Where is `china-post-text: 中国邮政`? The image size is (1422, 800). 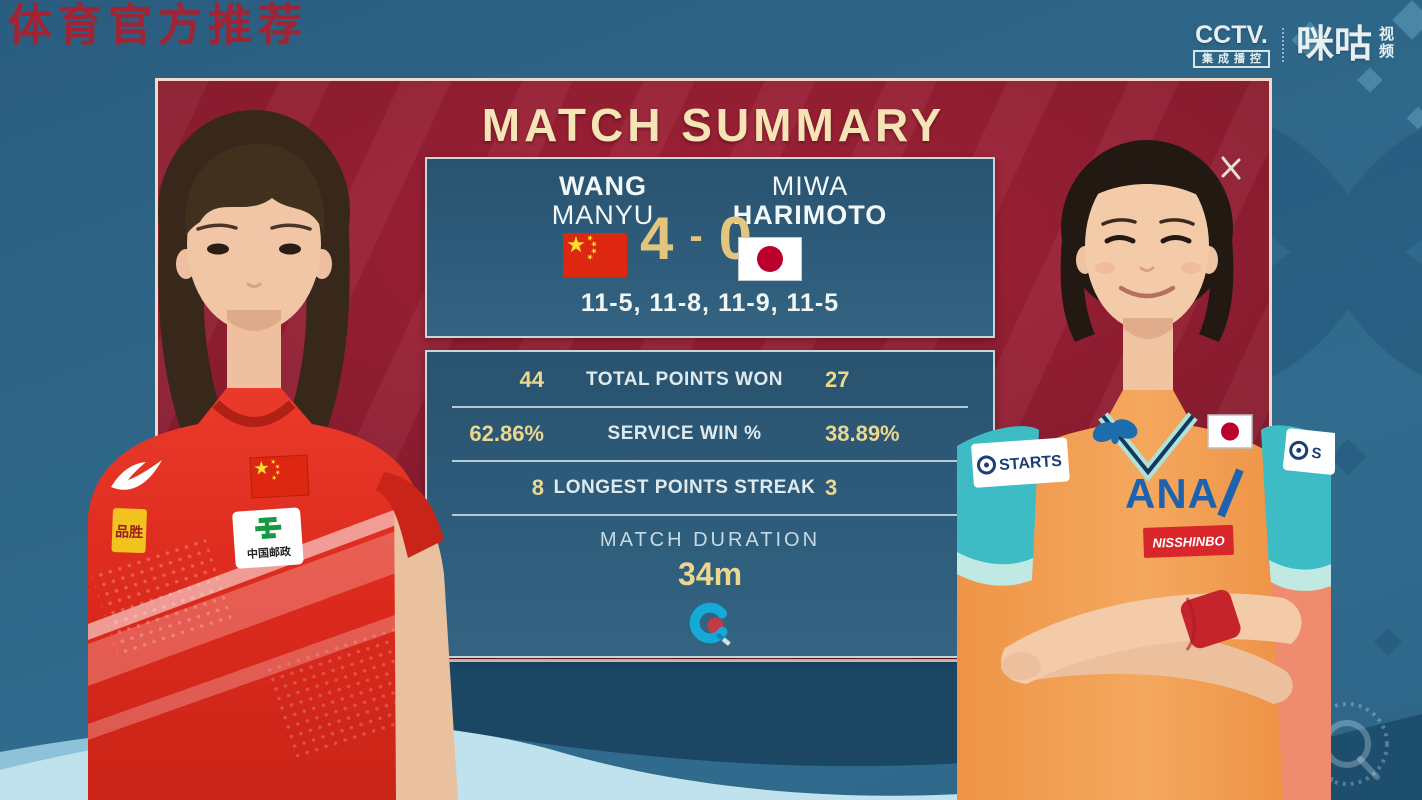
china-post-text: 中国邮政 is located at coordinates (269, 552).